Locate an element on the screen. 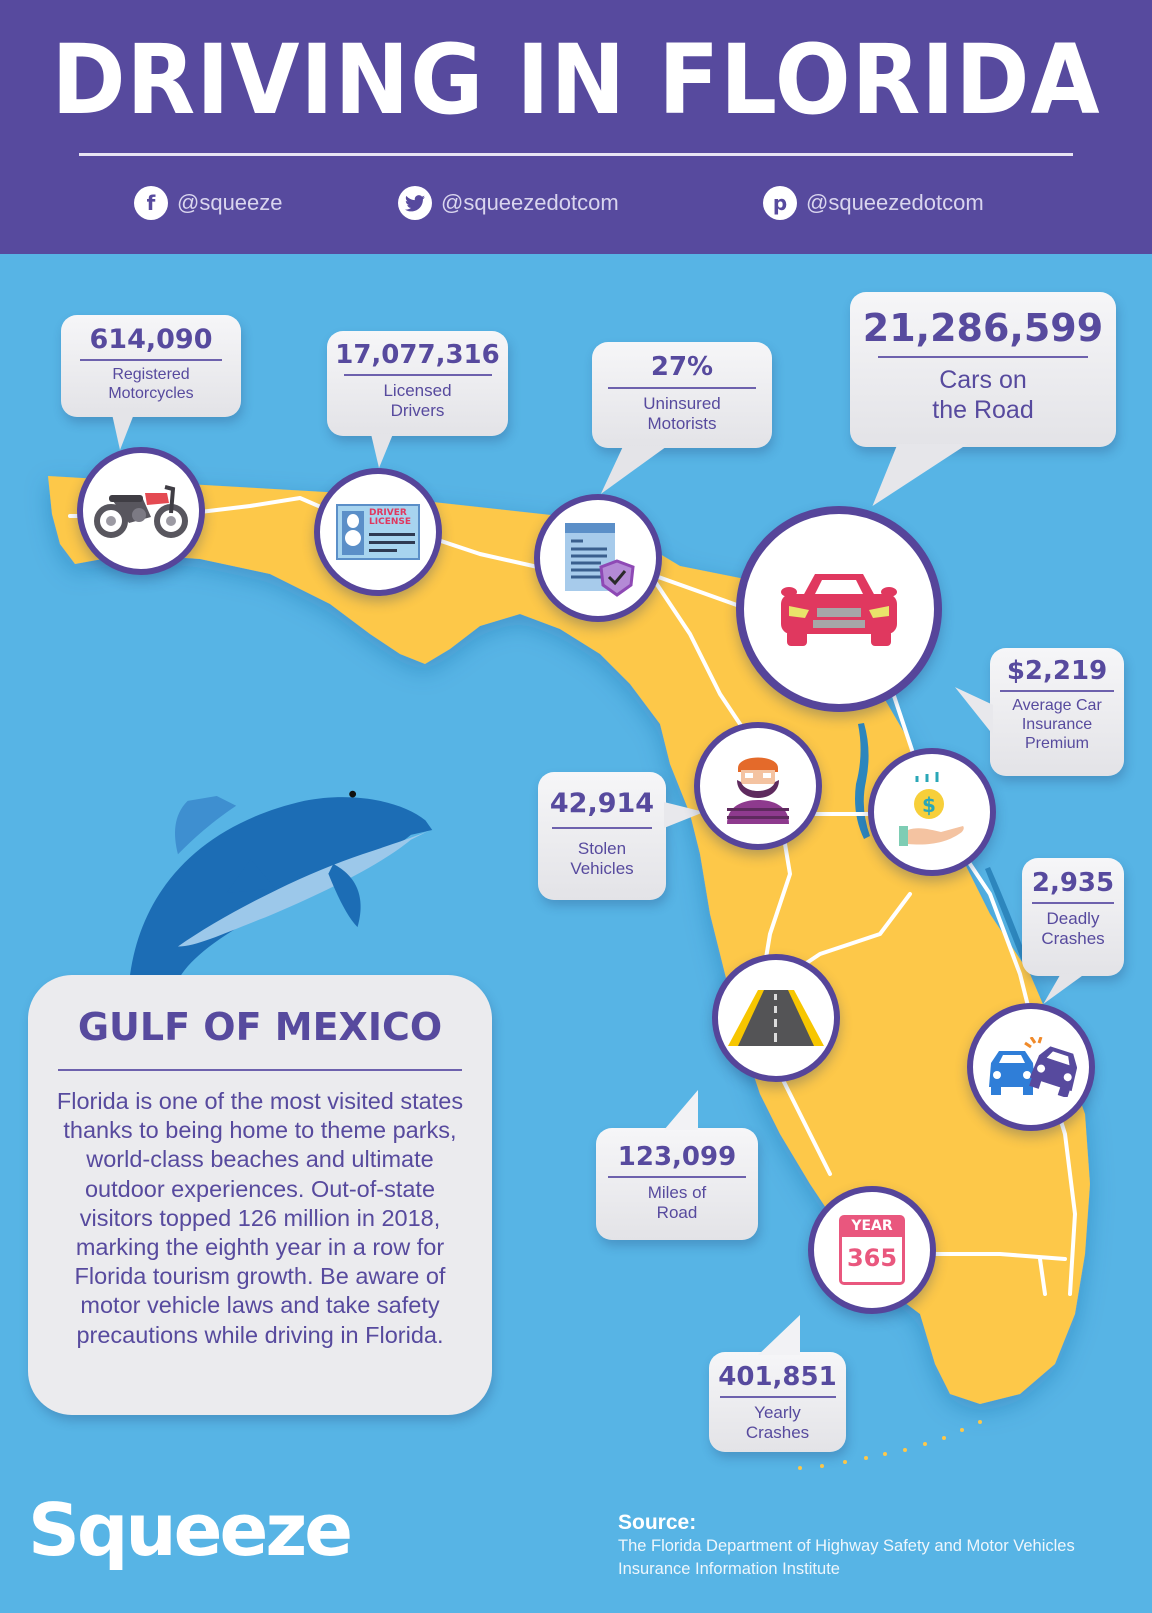 The width and height of the screenshot is (1152, 1613). stat-value: 21,286,599 is located at coordinates (983, 328).